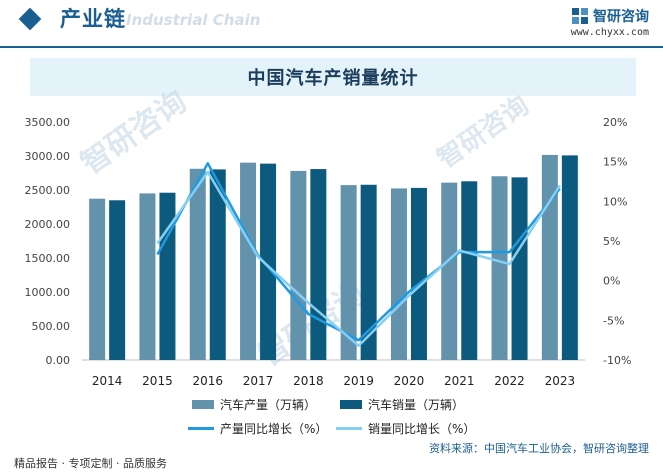  I want to click on legend-swatch-production, so click(203, 404).